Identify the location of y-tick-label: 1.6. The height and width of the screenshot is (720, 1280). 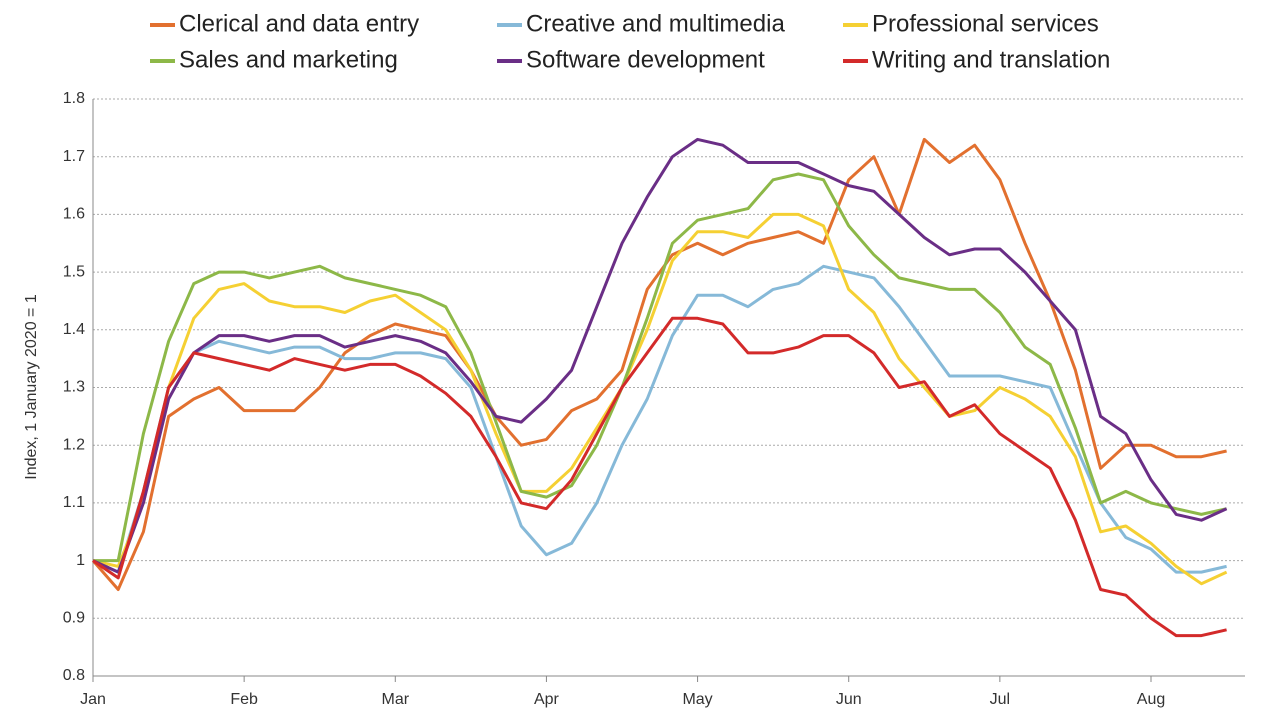
(74, 214).